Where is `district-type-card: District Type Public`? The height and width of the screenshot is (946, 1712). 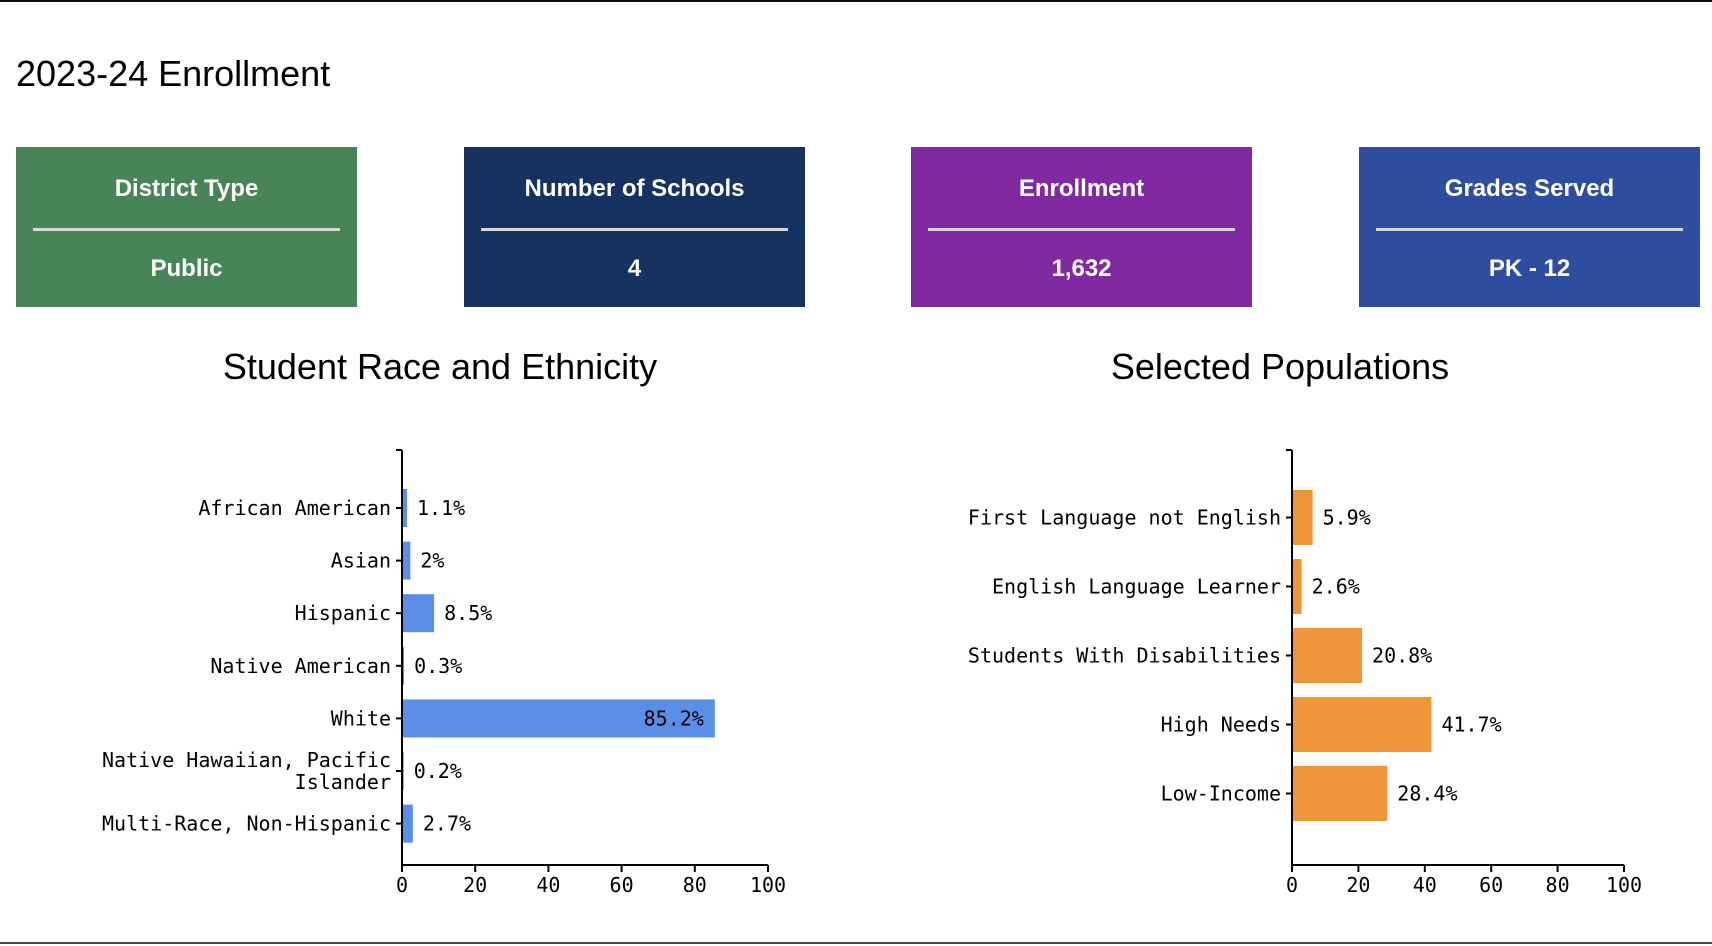
district-type-card: District Type Public is located at coordinates (186, 227).